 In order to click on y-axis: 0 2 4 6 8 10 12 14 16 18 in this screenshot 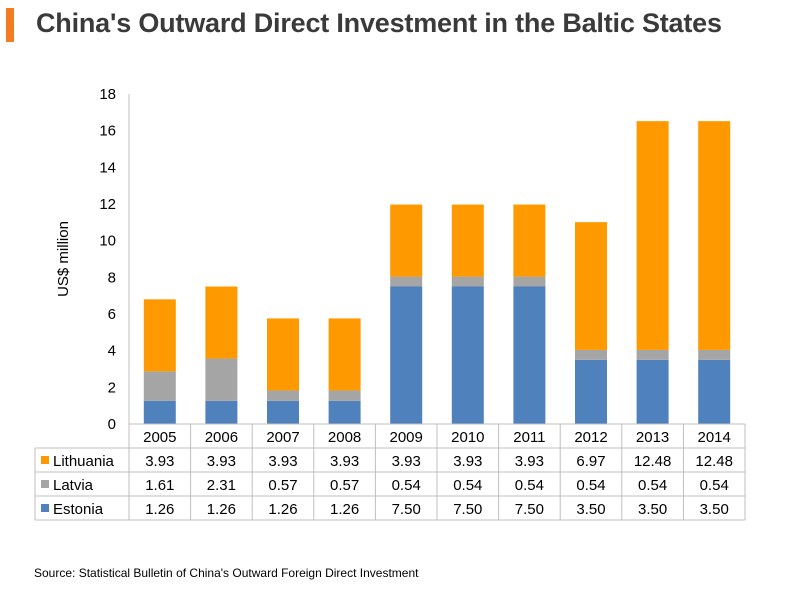, I will do `click(107, 259)`.